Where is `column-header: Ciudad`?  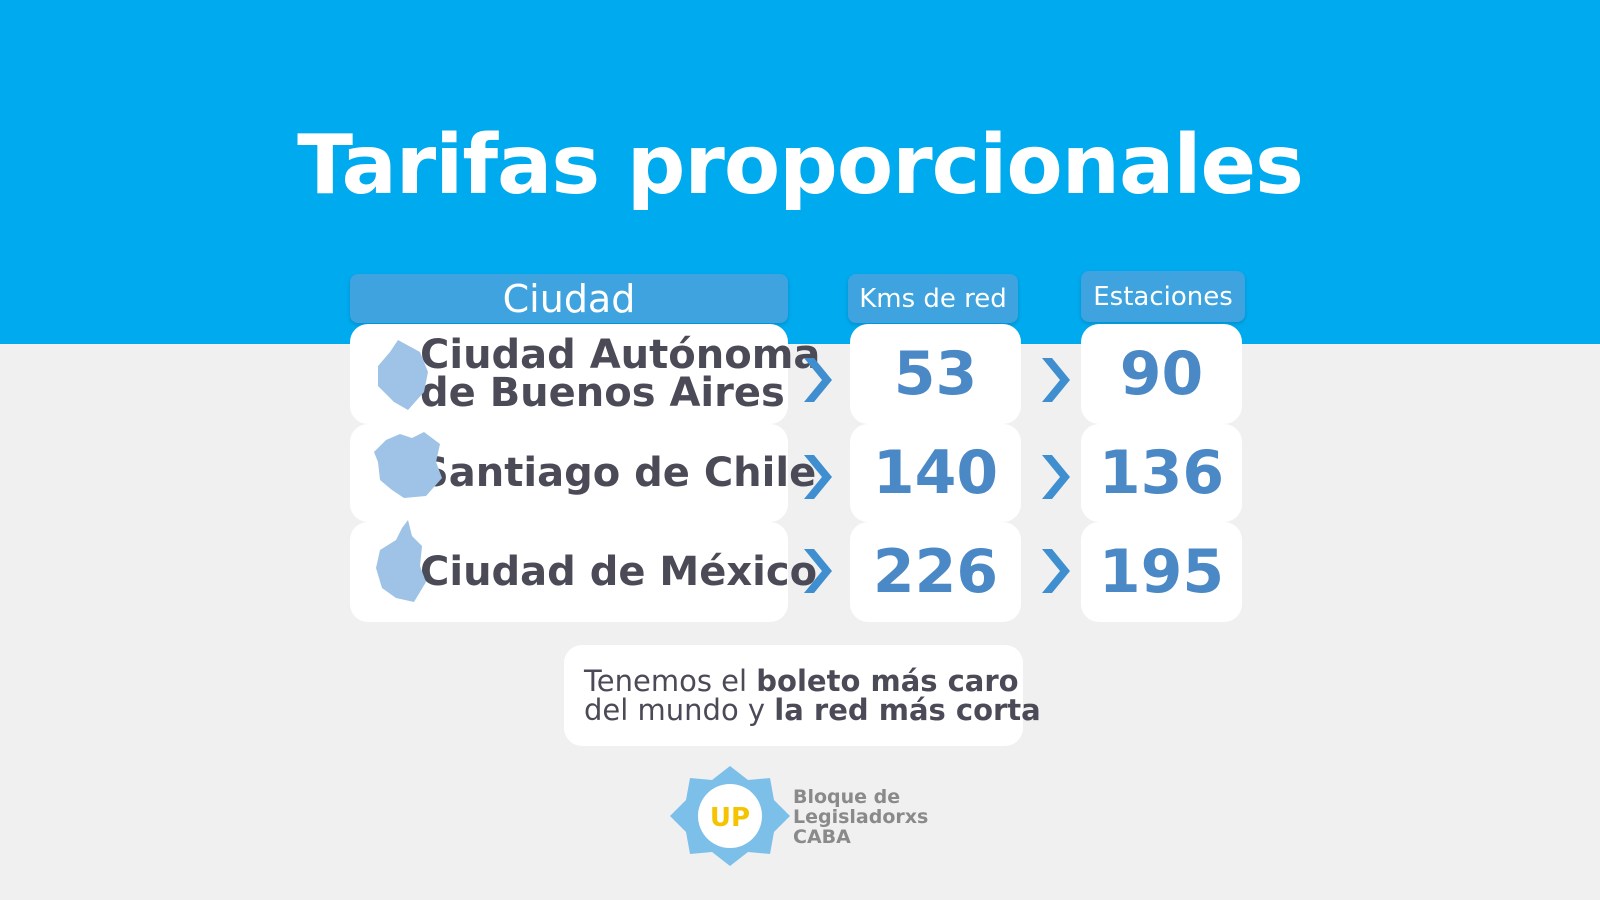
column-header: Ciudad is located at coordinates (569, 298).